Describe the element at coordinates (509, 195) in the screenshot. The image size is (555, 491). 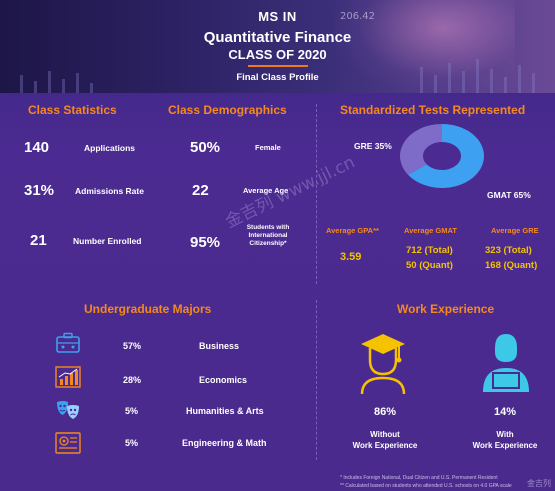
I see `gmat-share-label: GMAT 65%` at that location.